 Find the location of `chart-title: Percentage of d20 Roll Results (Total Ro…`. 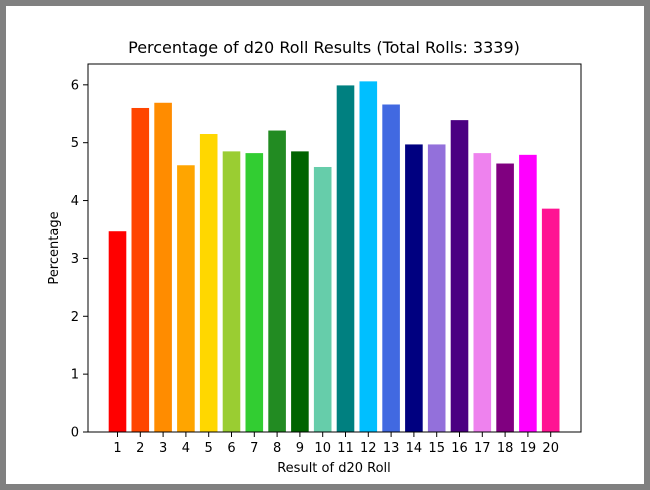

chart-title: Percentage of d20 Roll Results (Total Ro… is located at coordinates (324, 47).